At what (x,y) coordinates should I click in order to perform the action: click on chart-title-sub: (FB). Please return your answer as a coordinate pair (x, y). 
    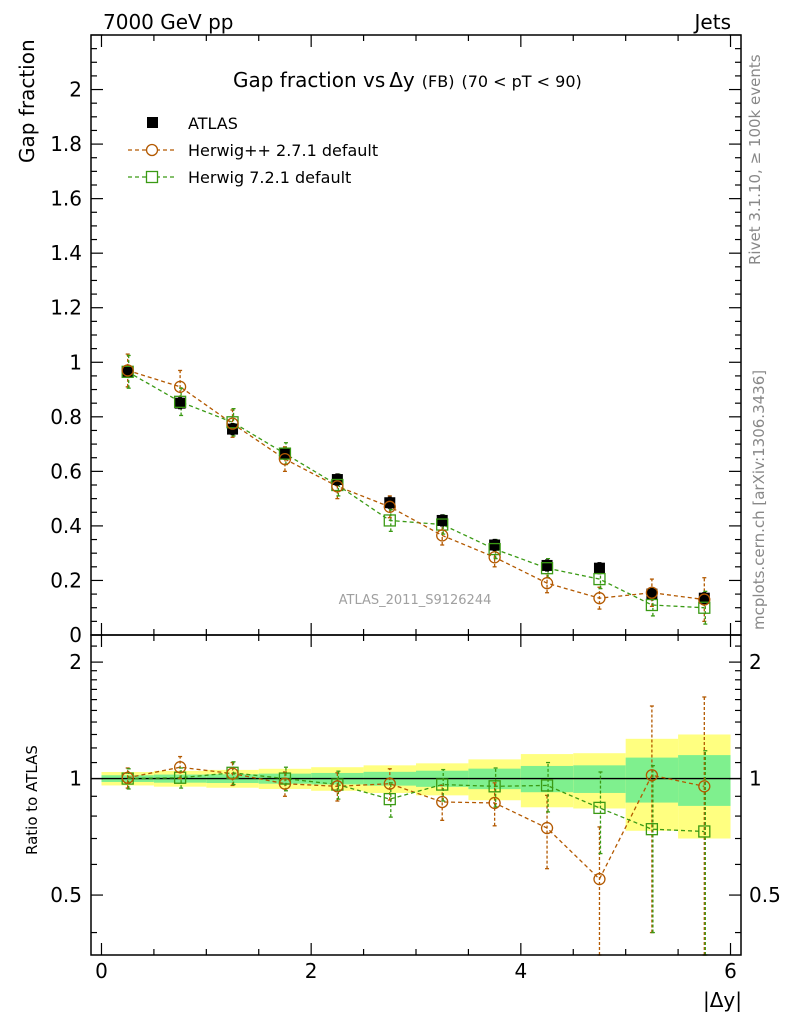
    Looking at the image, I should click on (438, 81).